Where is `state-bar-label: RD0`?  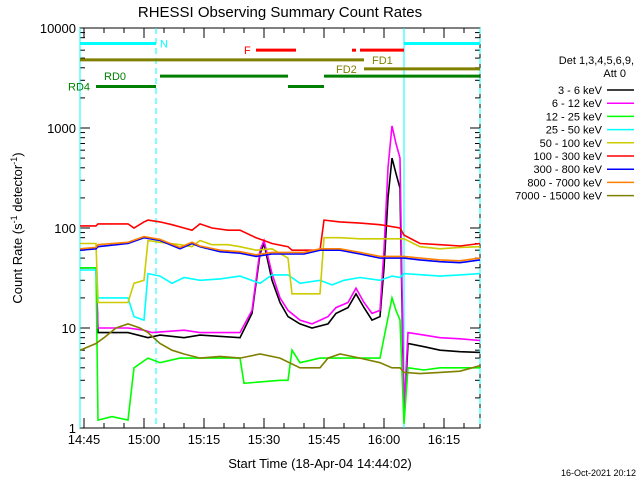
state-bar-label: RD0 is located at coordinates (115, 77).